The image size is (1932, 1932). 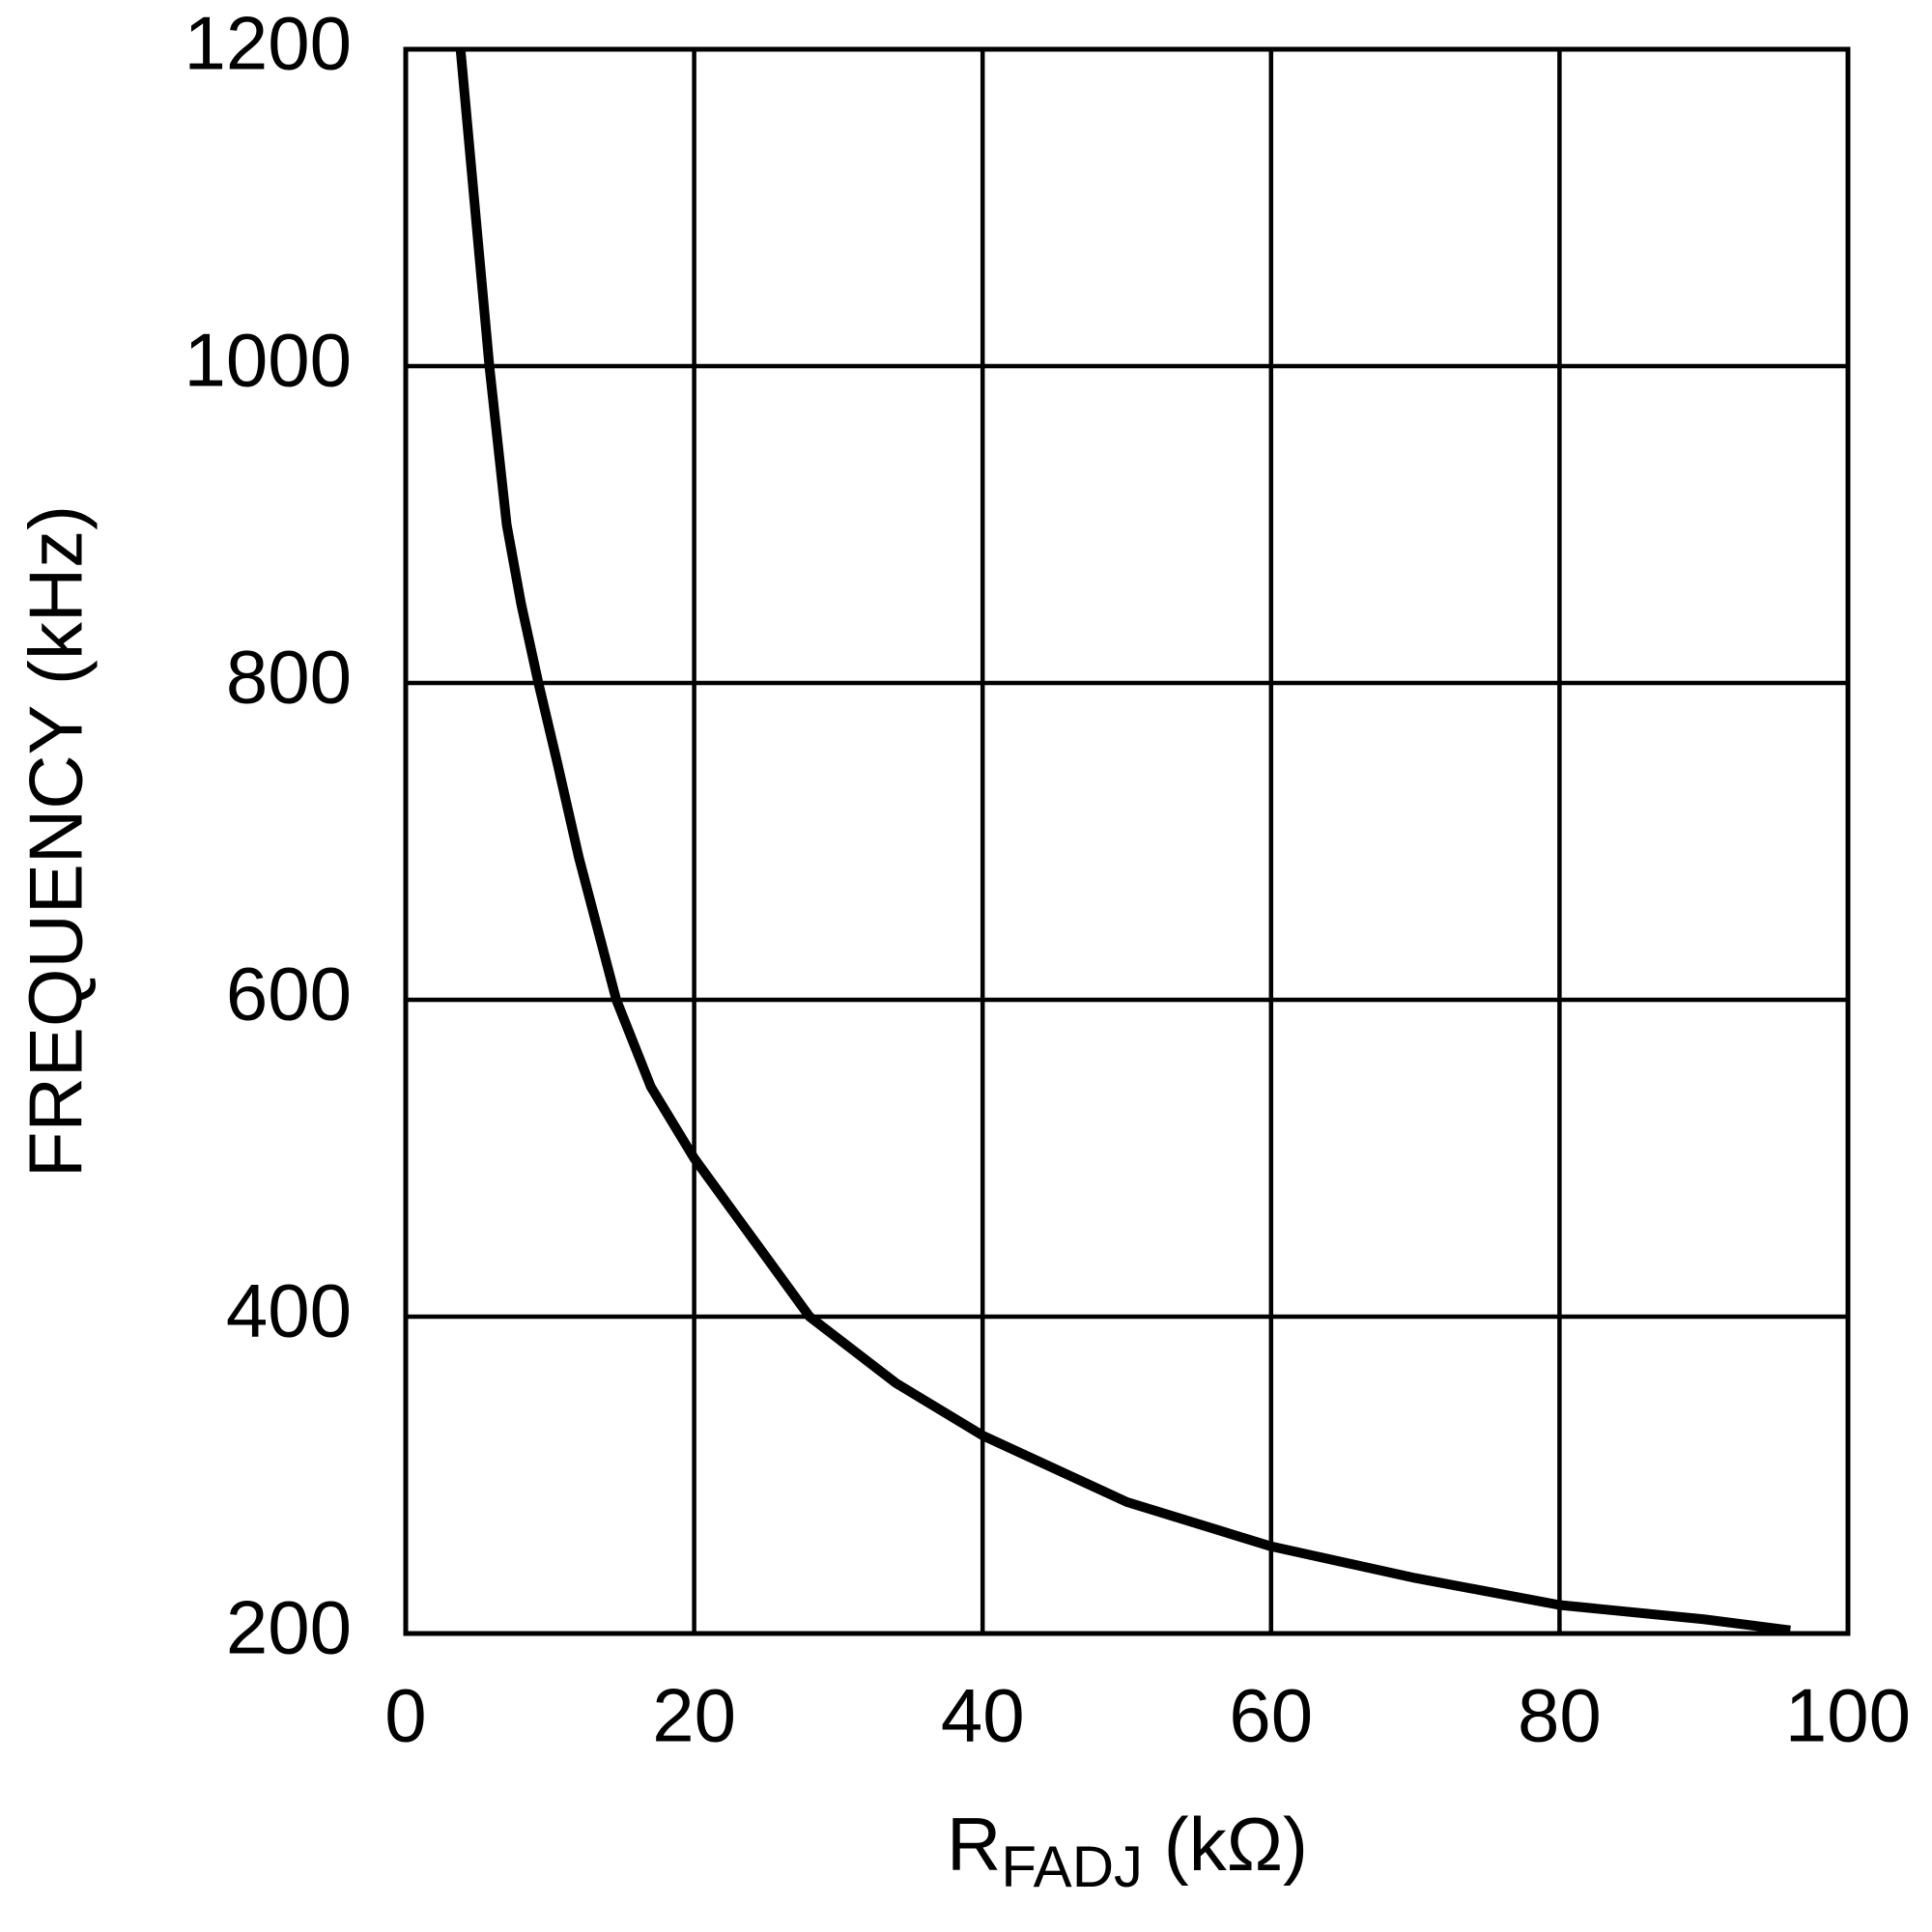 I want to click on y-tick-label: 600, so click(x=289, y=995).